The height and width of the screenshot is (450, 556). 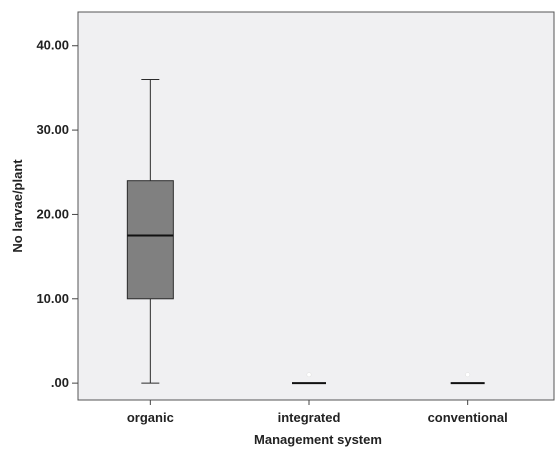 I want to click on x-tick-label: organic, so click(x=150, y=417).